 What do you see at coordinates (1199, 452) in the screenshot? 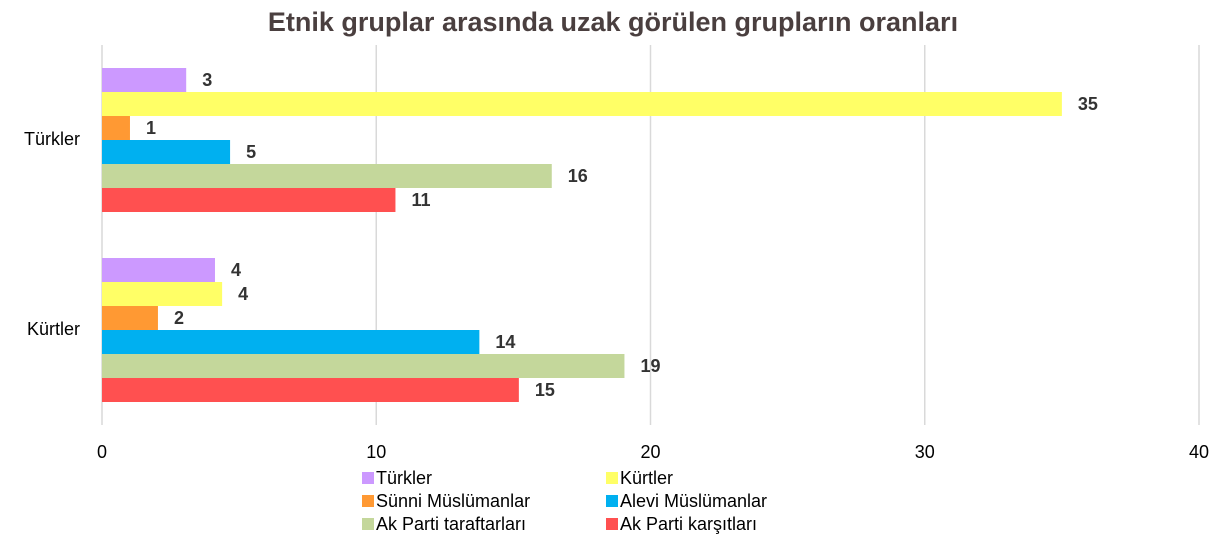
I see `x-tick-label: 40` at bounding box center [1199, 452].